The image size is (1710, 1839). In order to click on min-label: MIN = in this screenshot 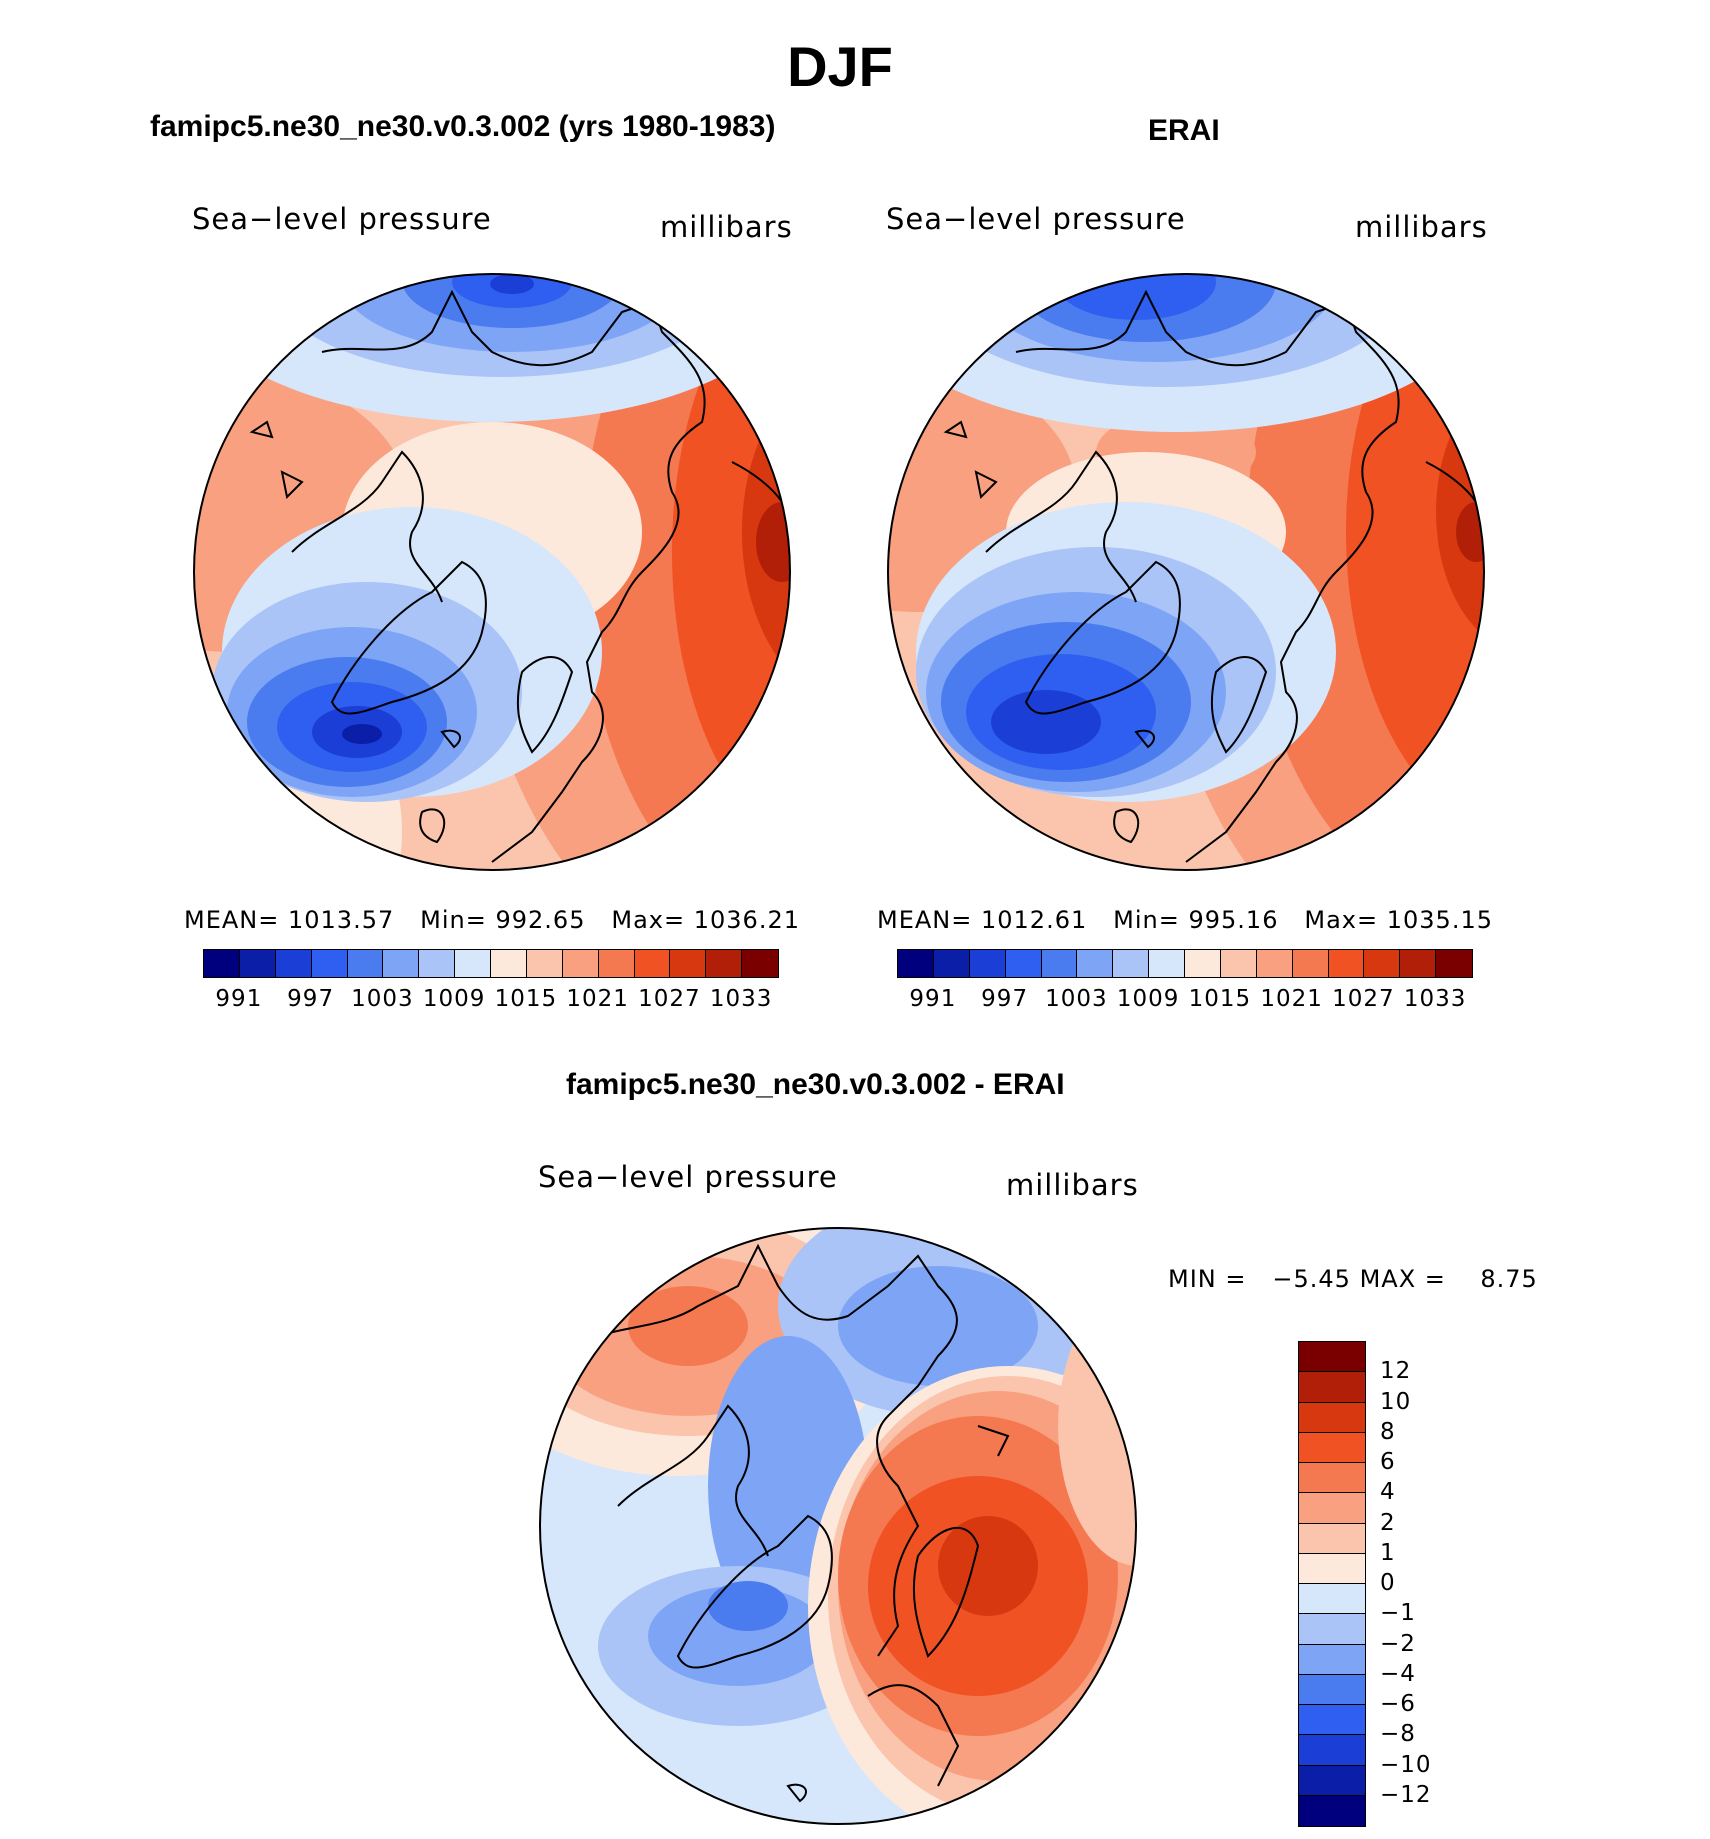, I will do `click(1207, 1279)`.